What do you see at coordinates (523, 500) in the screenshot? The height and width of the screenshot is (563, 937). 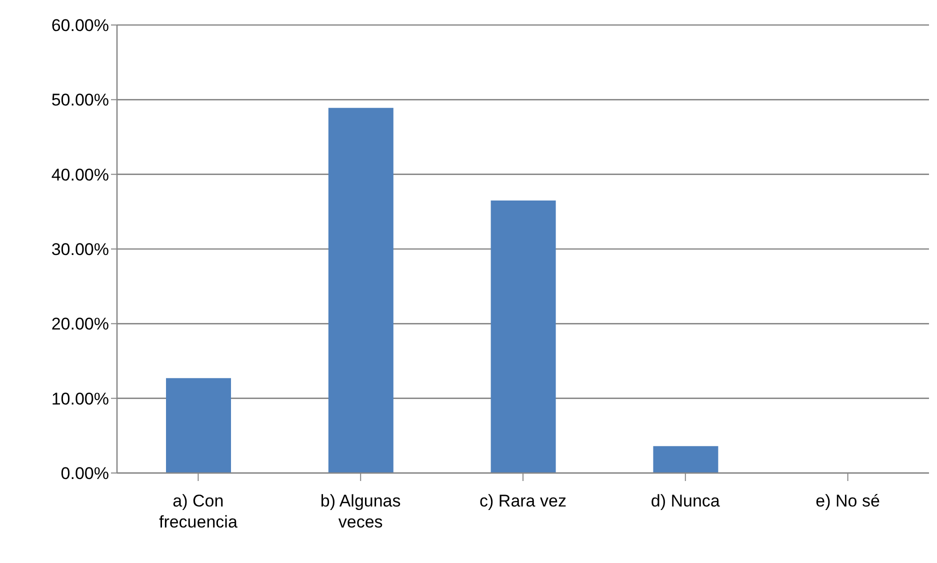 I see `x-tick-label: c) Rara vez` at bounding box center [523, 500].